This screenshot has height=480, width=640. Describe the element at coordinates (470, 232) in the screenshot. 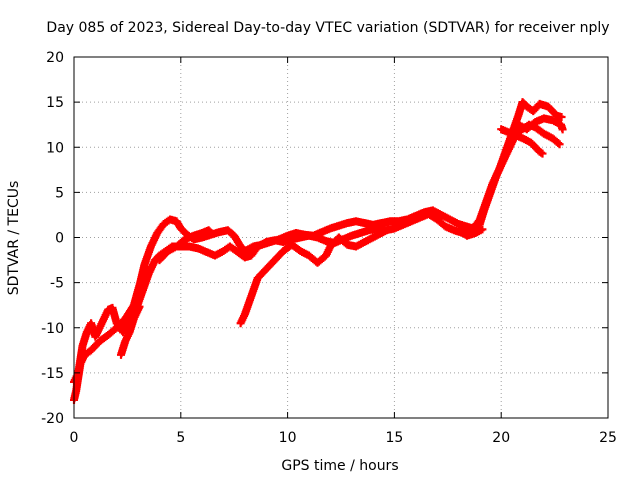

I see `series-track-h` at that location.